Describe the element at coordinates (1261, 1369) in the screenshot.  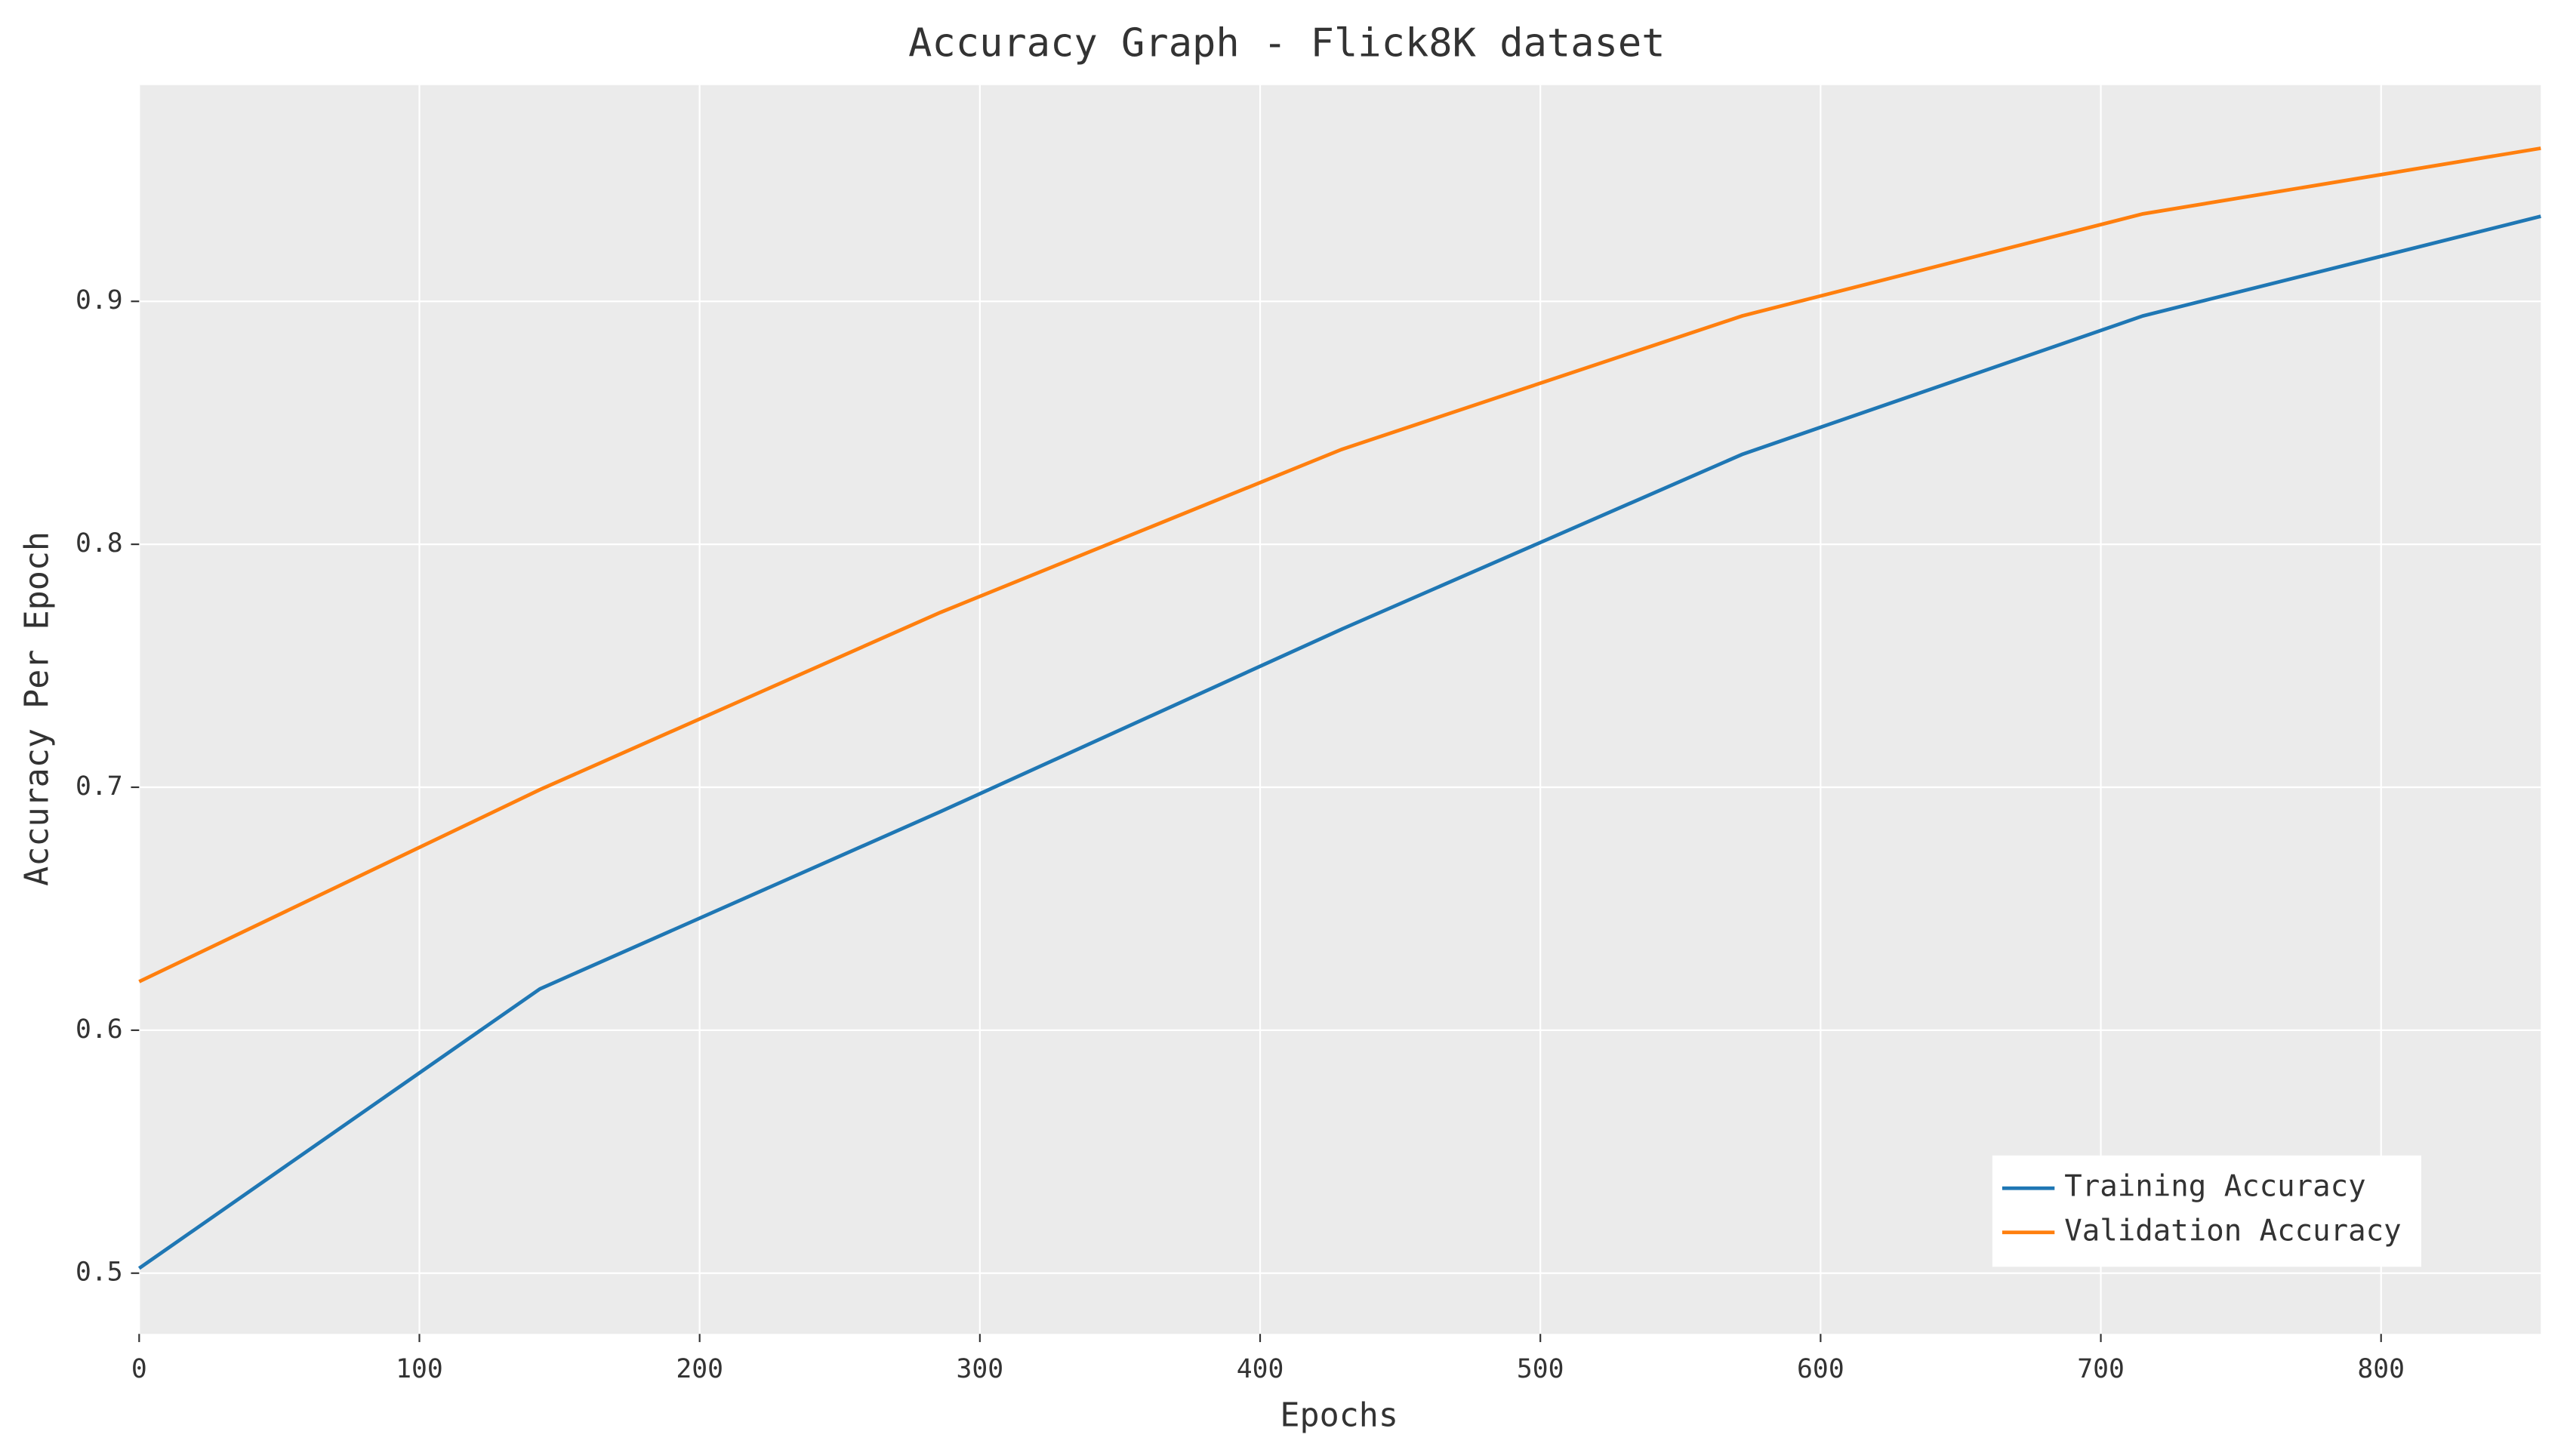
I see `x-tick-label: 400` at that location.